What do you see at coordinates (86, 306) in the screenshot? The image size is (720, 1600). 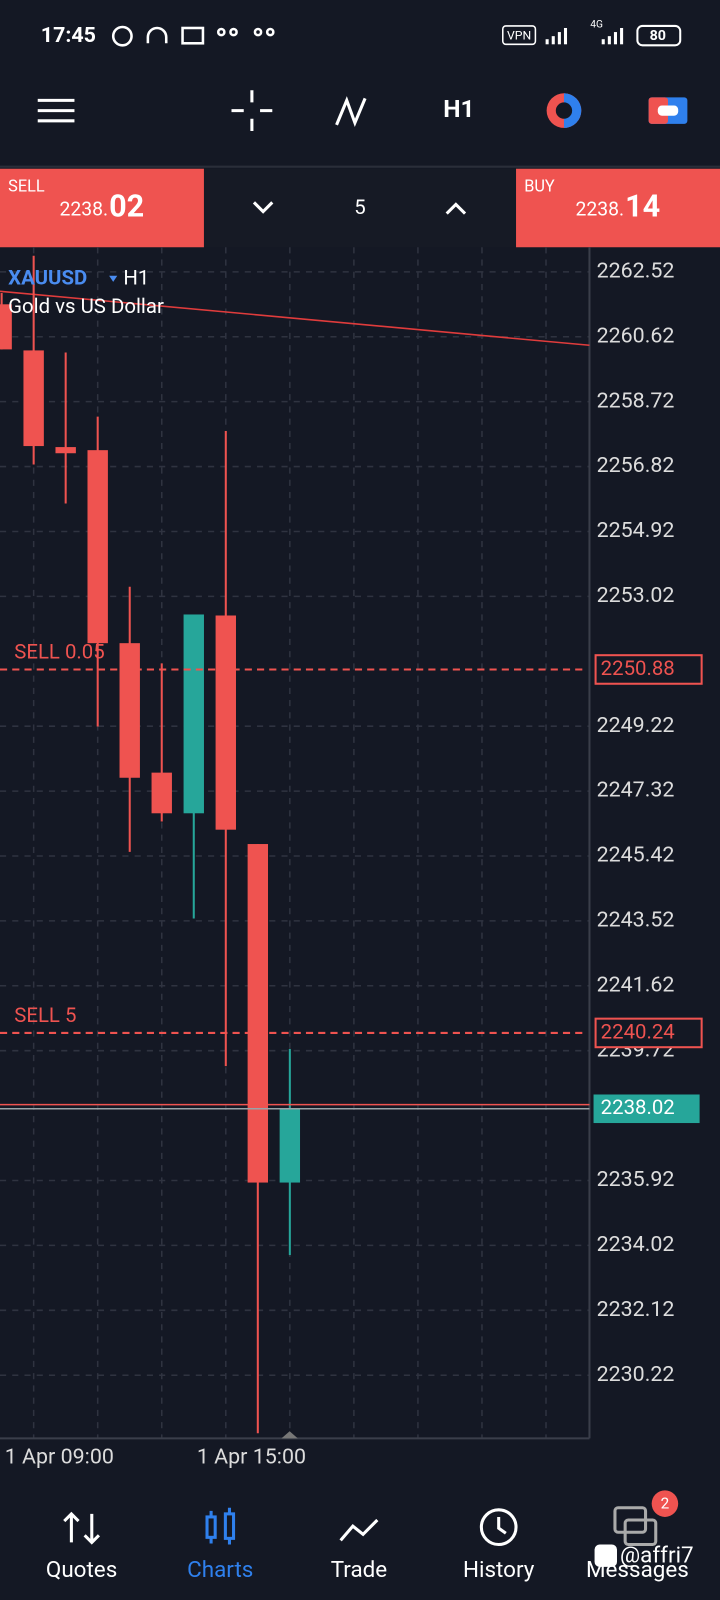 I see `symbol-description: Gold vs US Dollar` at bounding box center [86, 306].